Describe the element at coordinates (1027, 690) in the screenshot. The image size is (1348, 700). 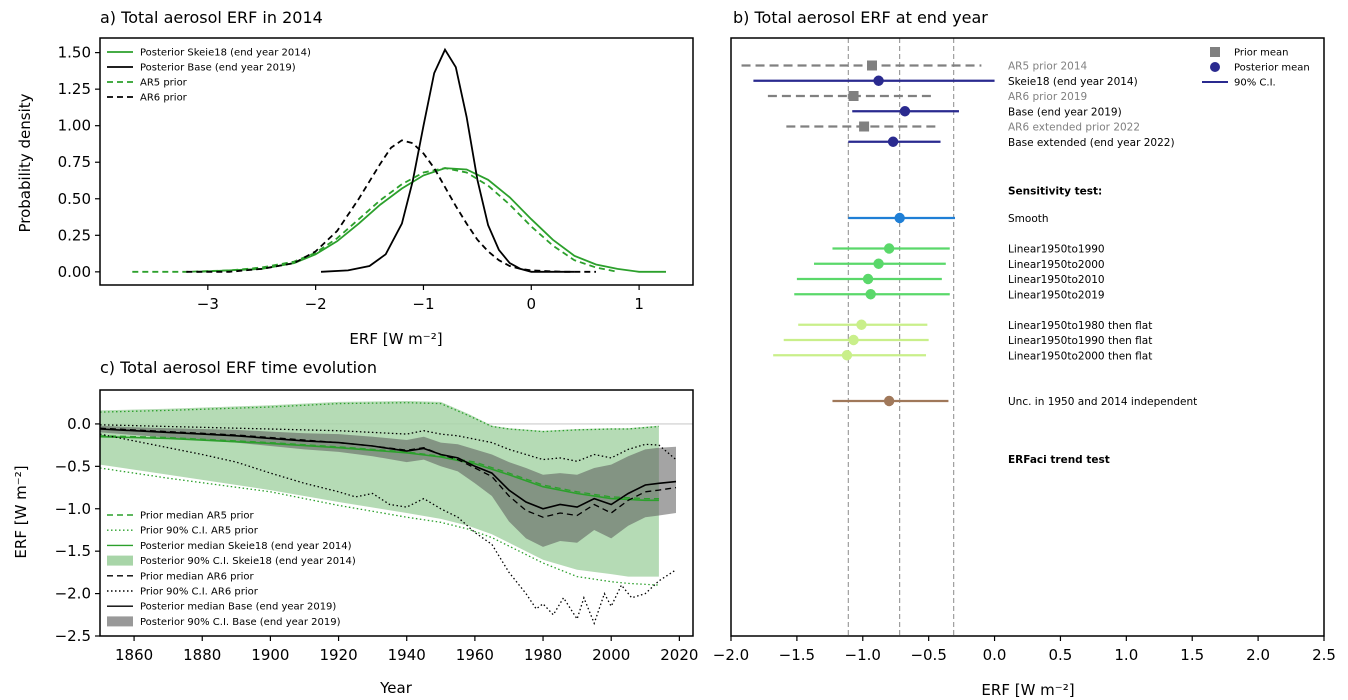
I see `panel-b-xlabel: ERF [W m⁻²]` at that location.